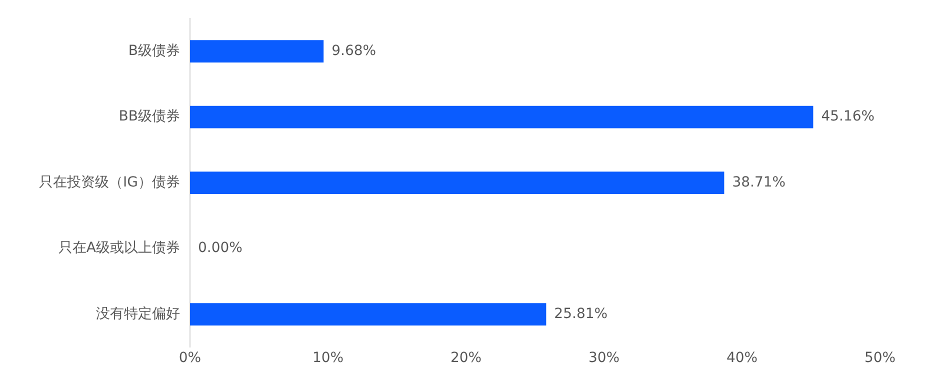 The width and height of the screenshot is (927, 382). Describe the element at coordinates (759, 182) in the screenshot. I see `data-label: 38.71%` at that location.